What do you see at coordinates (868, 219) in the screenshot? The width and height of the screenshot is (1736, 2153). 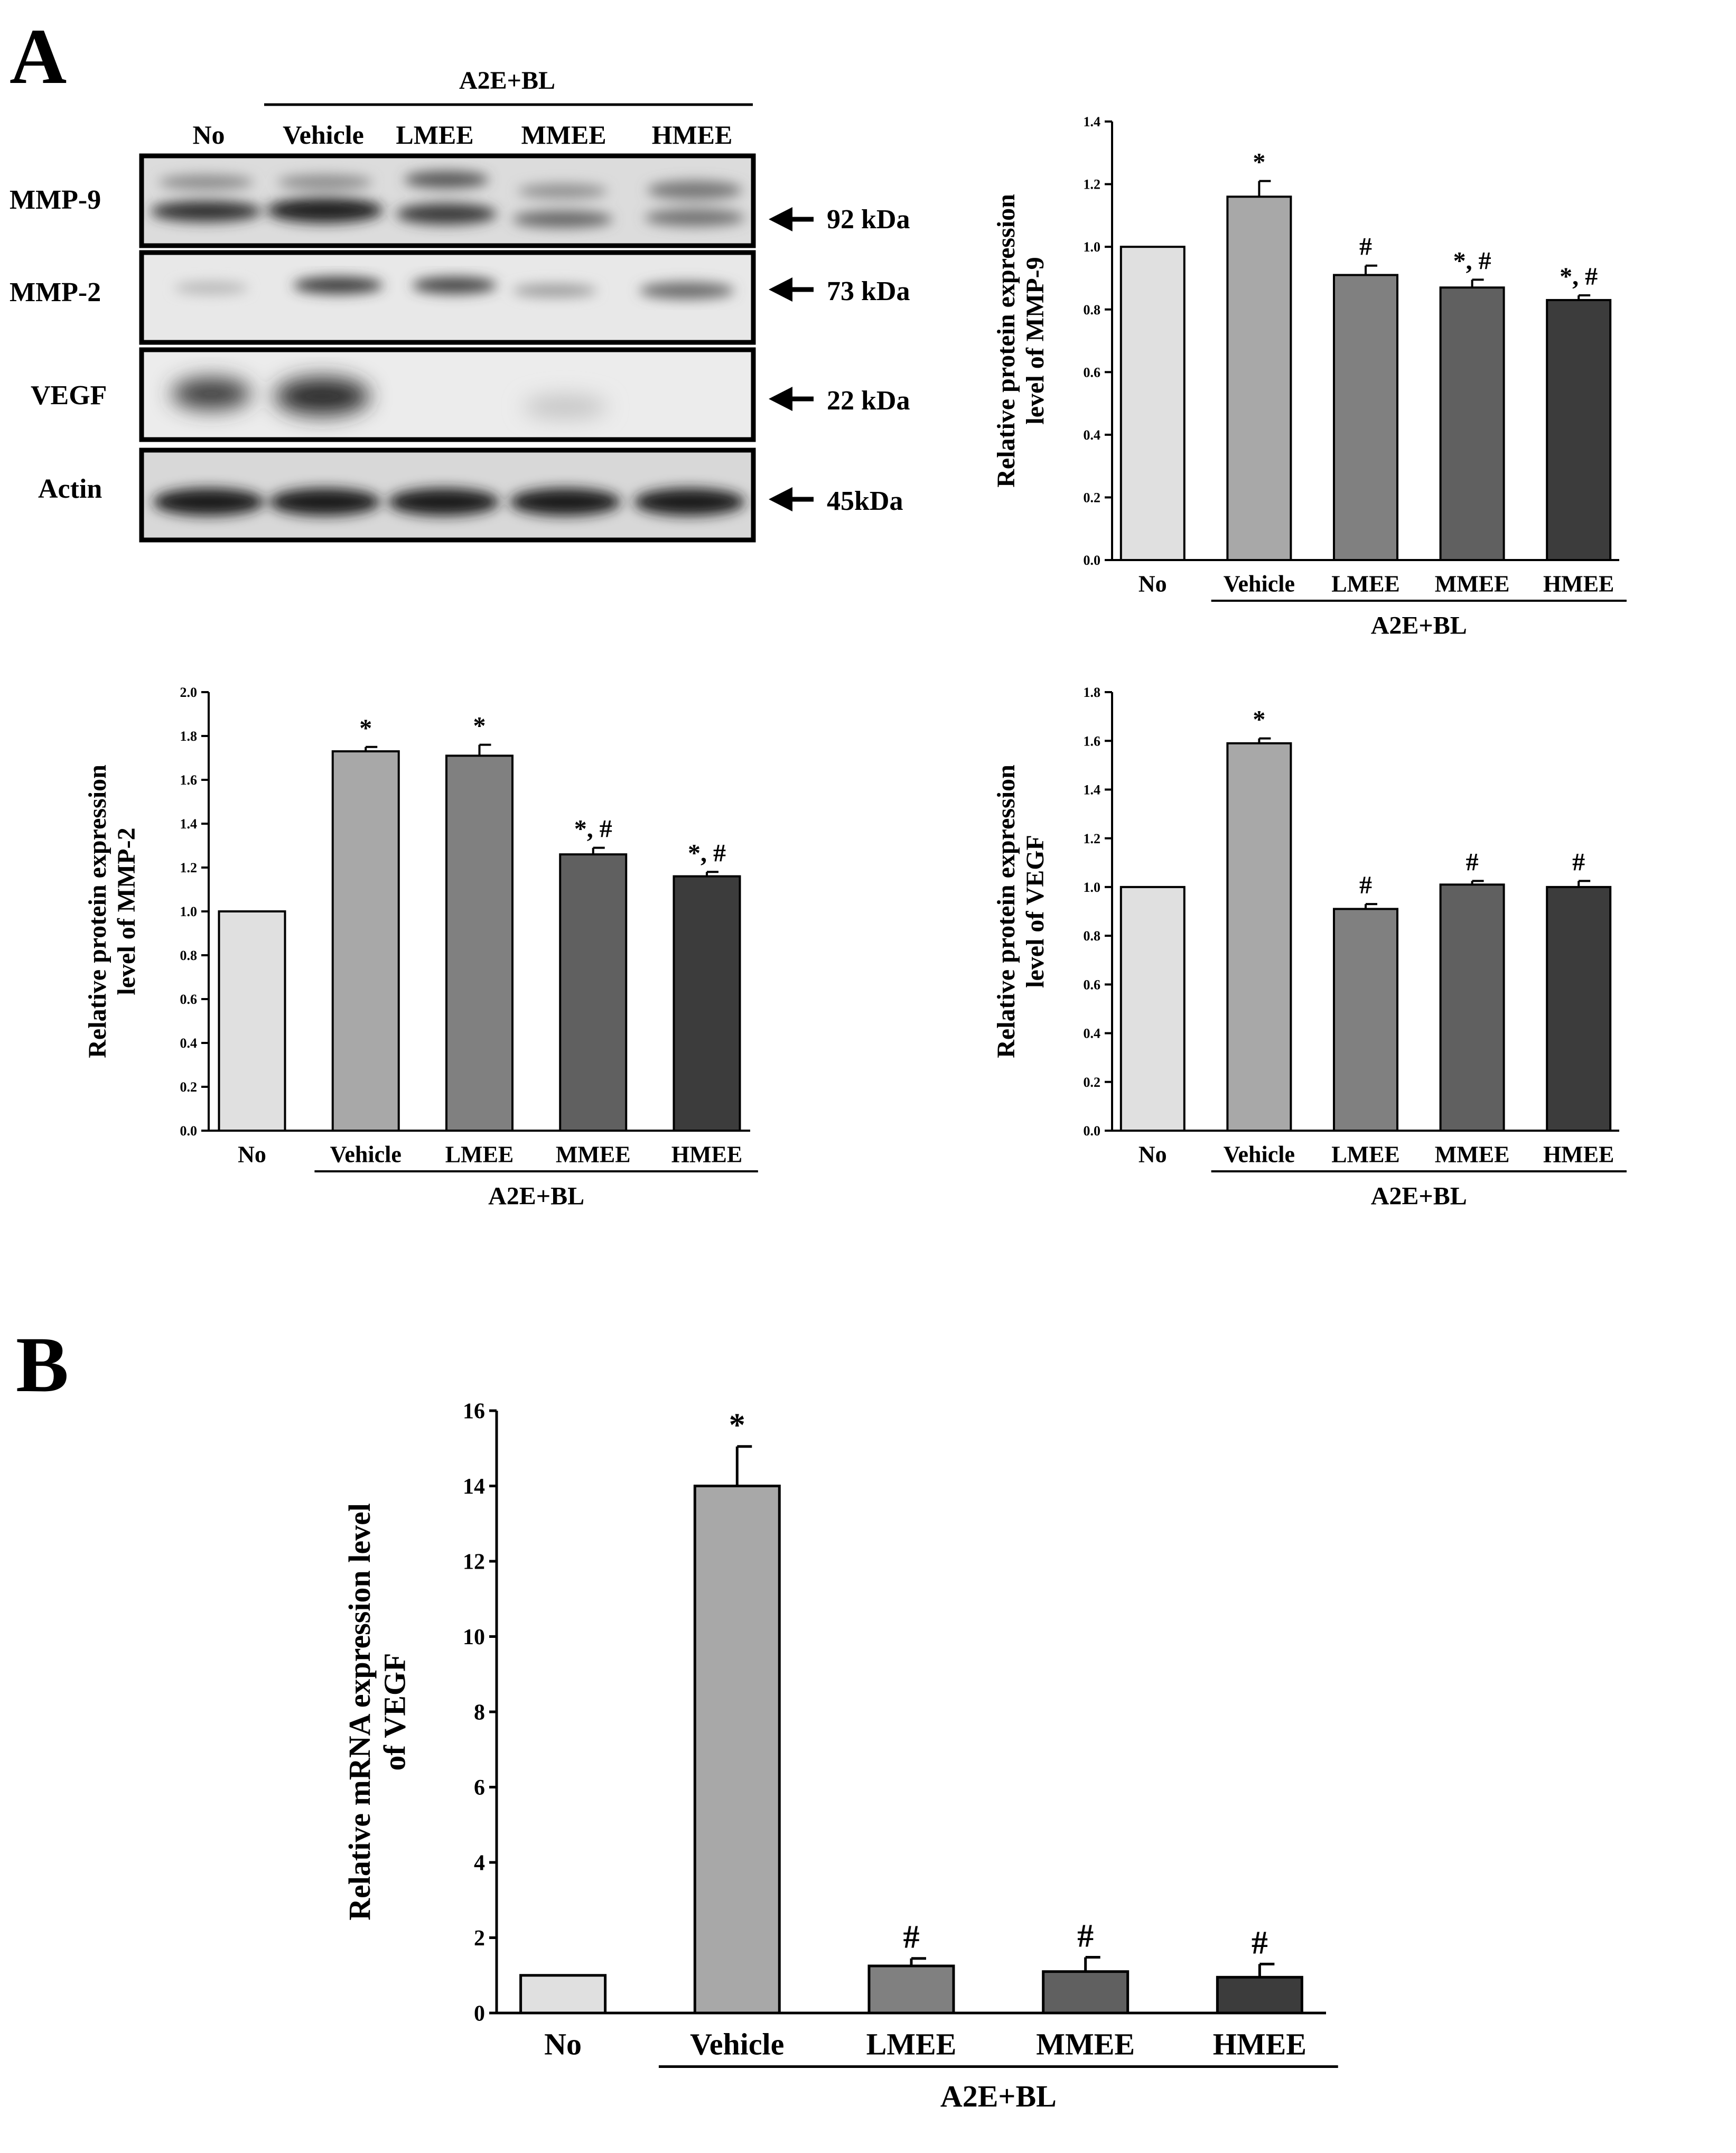 I see `blot-size-label: 92 kDa` at bounding box center [868, 219].